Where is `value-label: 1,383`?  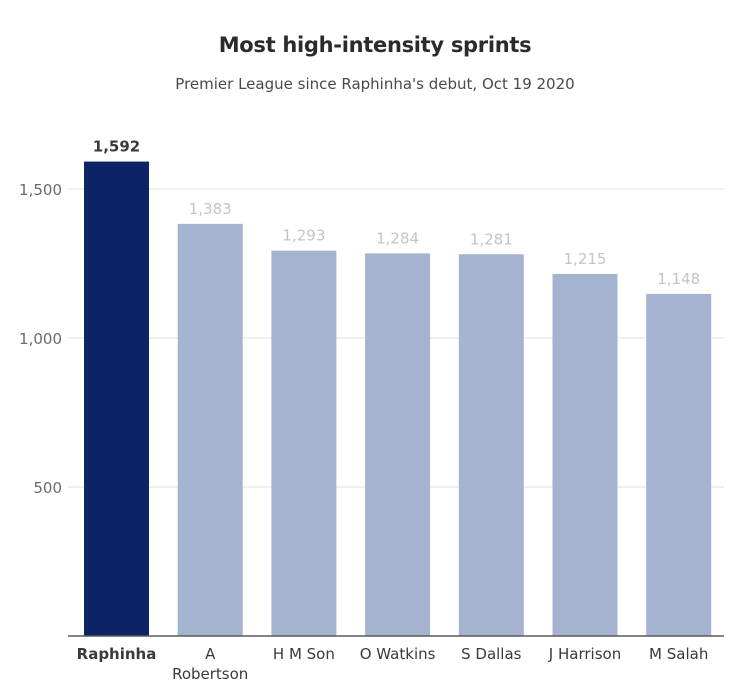
value-label: 1,383 is located at coordinates (210, 209).